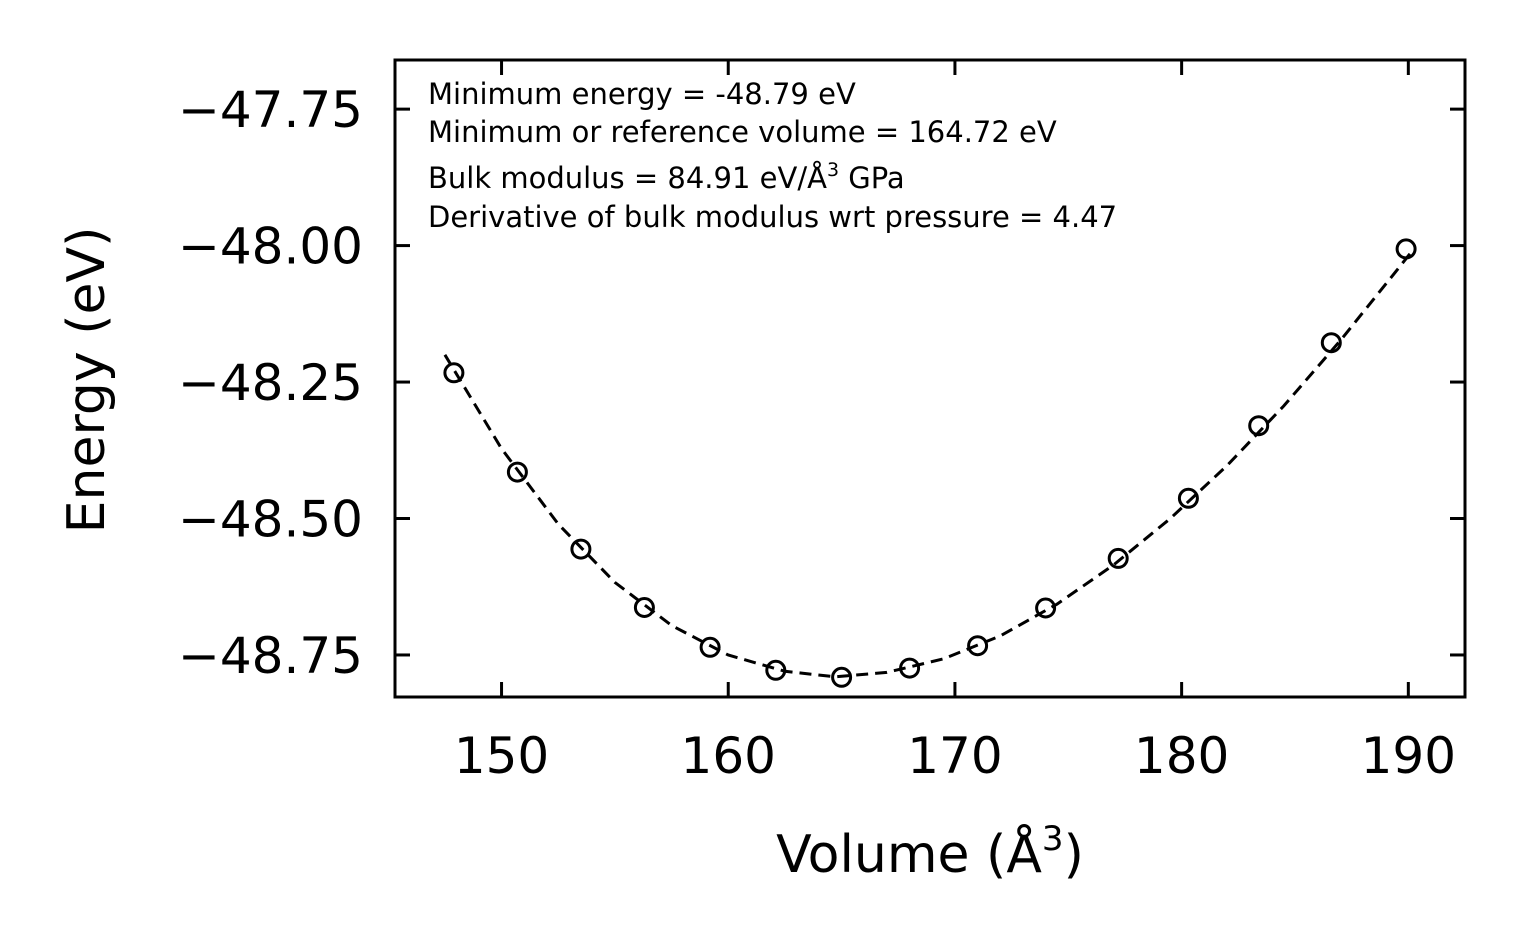 The image size is (1525, 943). What do you see at coordinates (627, 178) in the screenshot?
I see `annotation-bulk-modulus-text: Bulk modulus = 84.91 eV/Å` at bounding box center [627, 178].